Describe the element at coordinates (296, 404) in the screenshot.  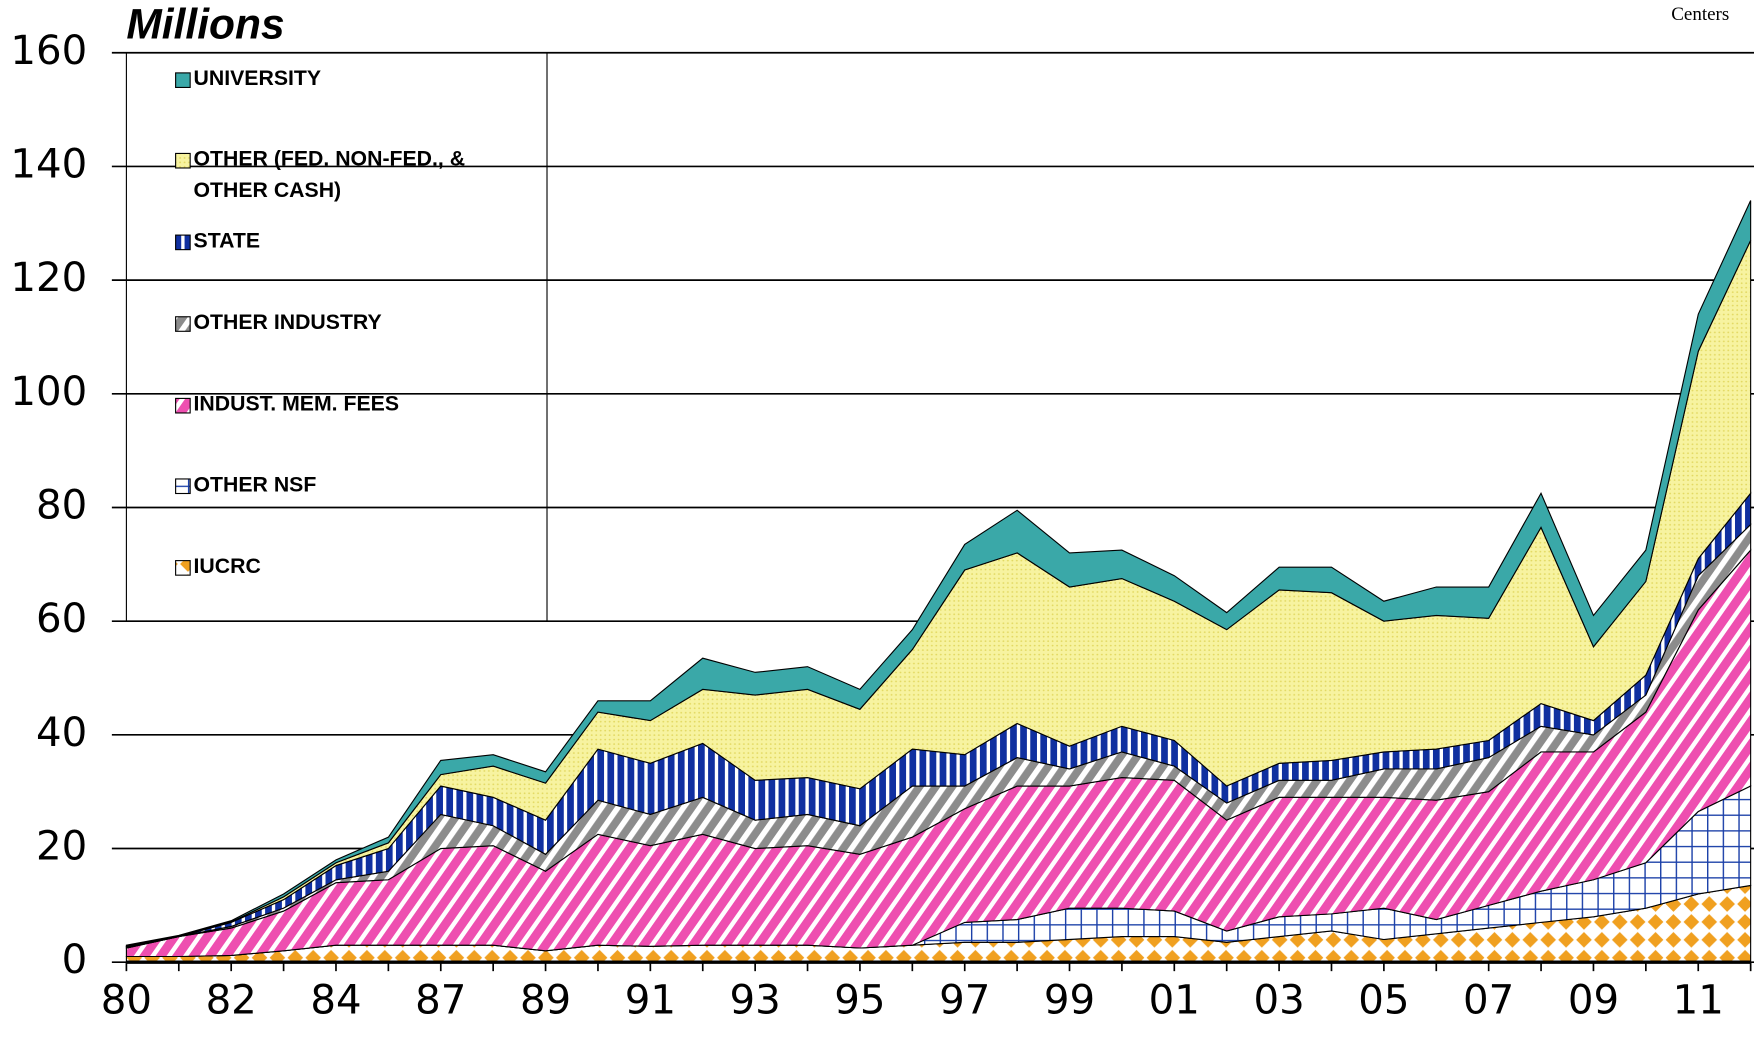
I see `legend-label: INDUST. MEM. FEES` at that location.